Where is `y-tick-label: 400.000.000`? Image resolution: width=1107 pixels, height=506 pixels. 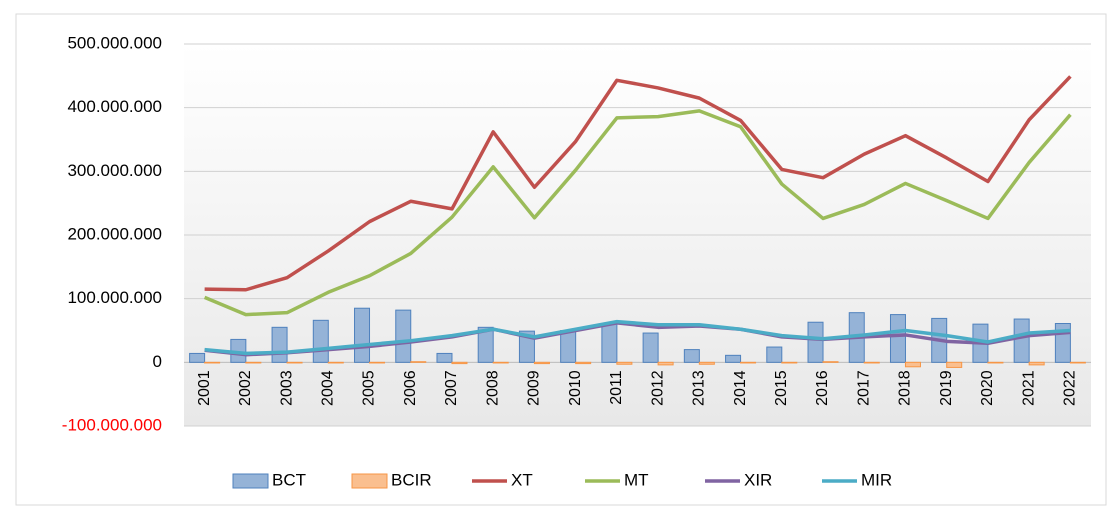 y-tick-label: 400.000.000 is located at coordinates (114, 106).